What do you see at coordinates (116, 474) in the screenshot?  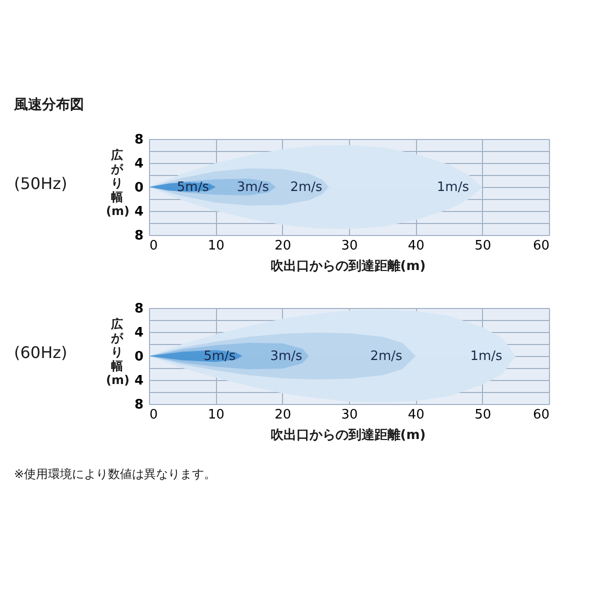 I see `text: ※使用環境により数値は異なります。` at bounding box center [116, 474].